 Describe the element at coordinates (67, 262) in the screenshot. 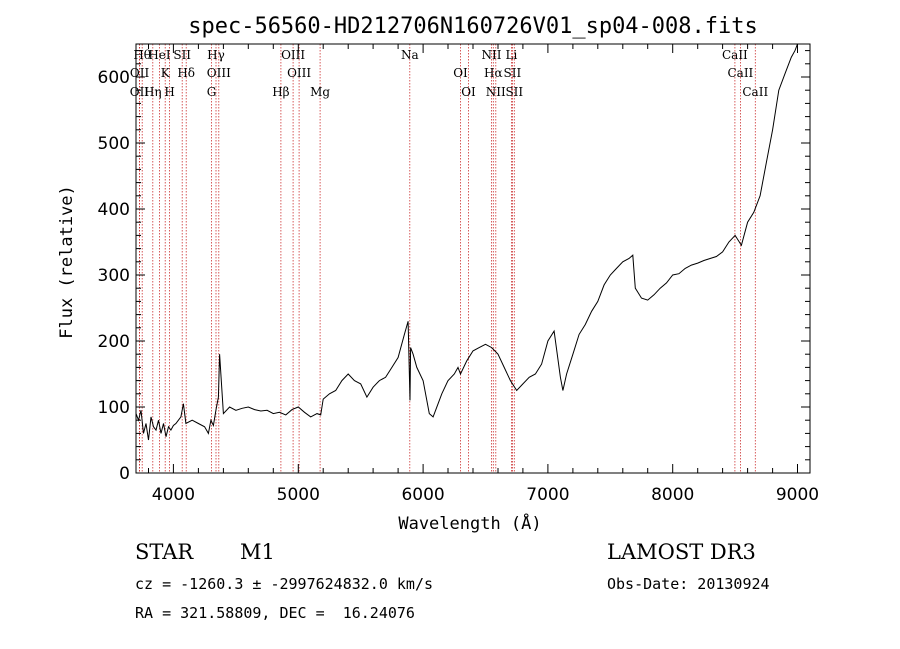

I see `y-axis-label: Flux (relative)` at that location.